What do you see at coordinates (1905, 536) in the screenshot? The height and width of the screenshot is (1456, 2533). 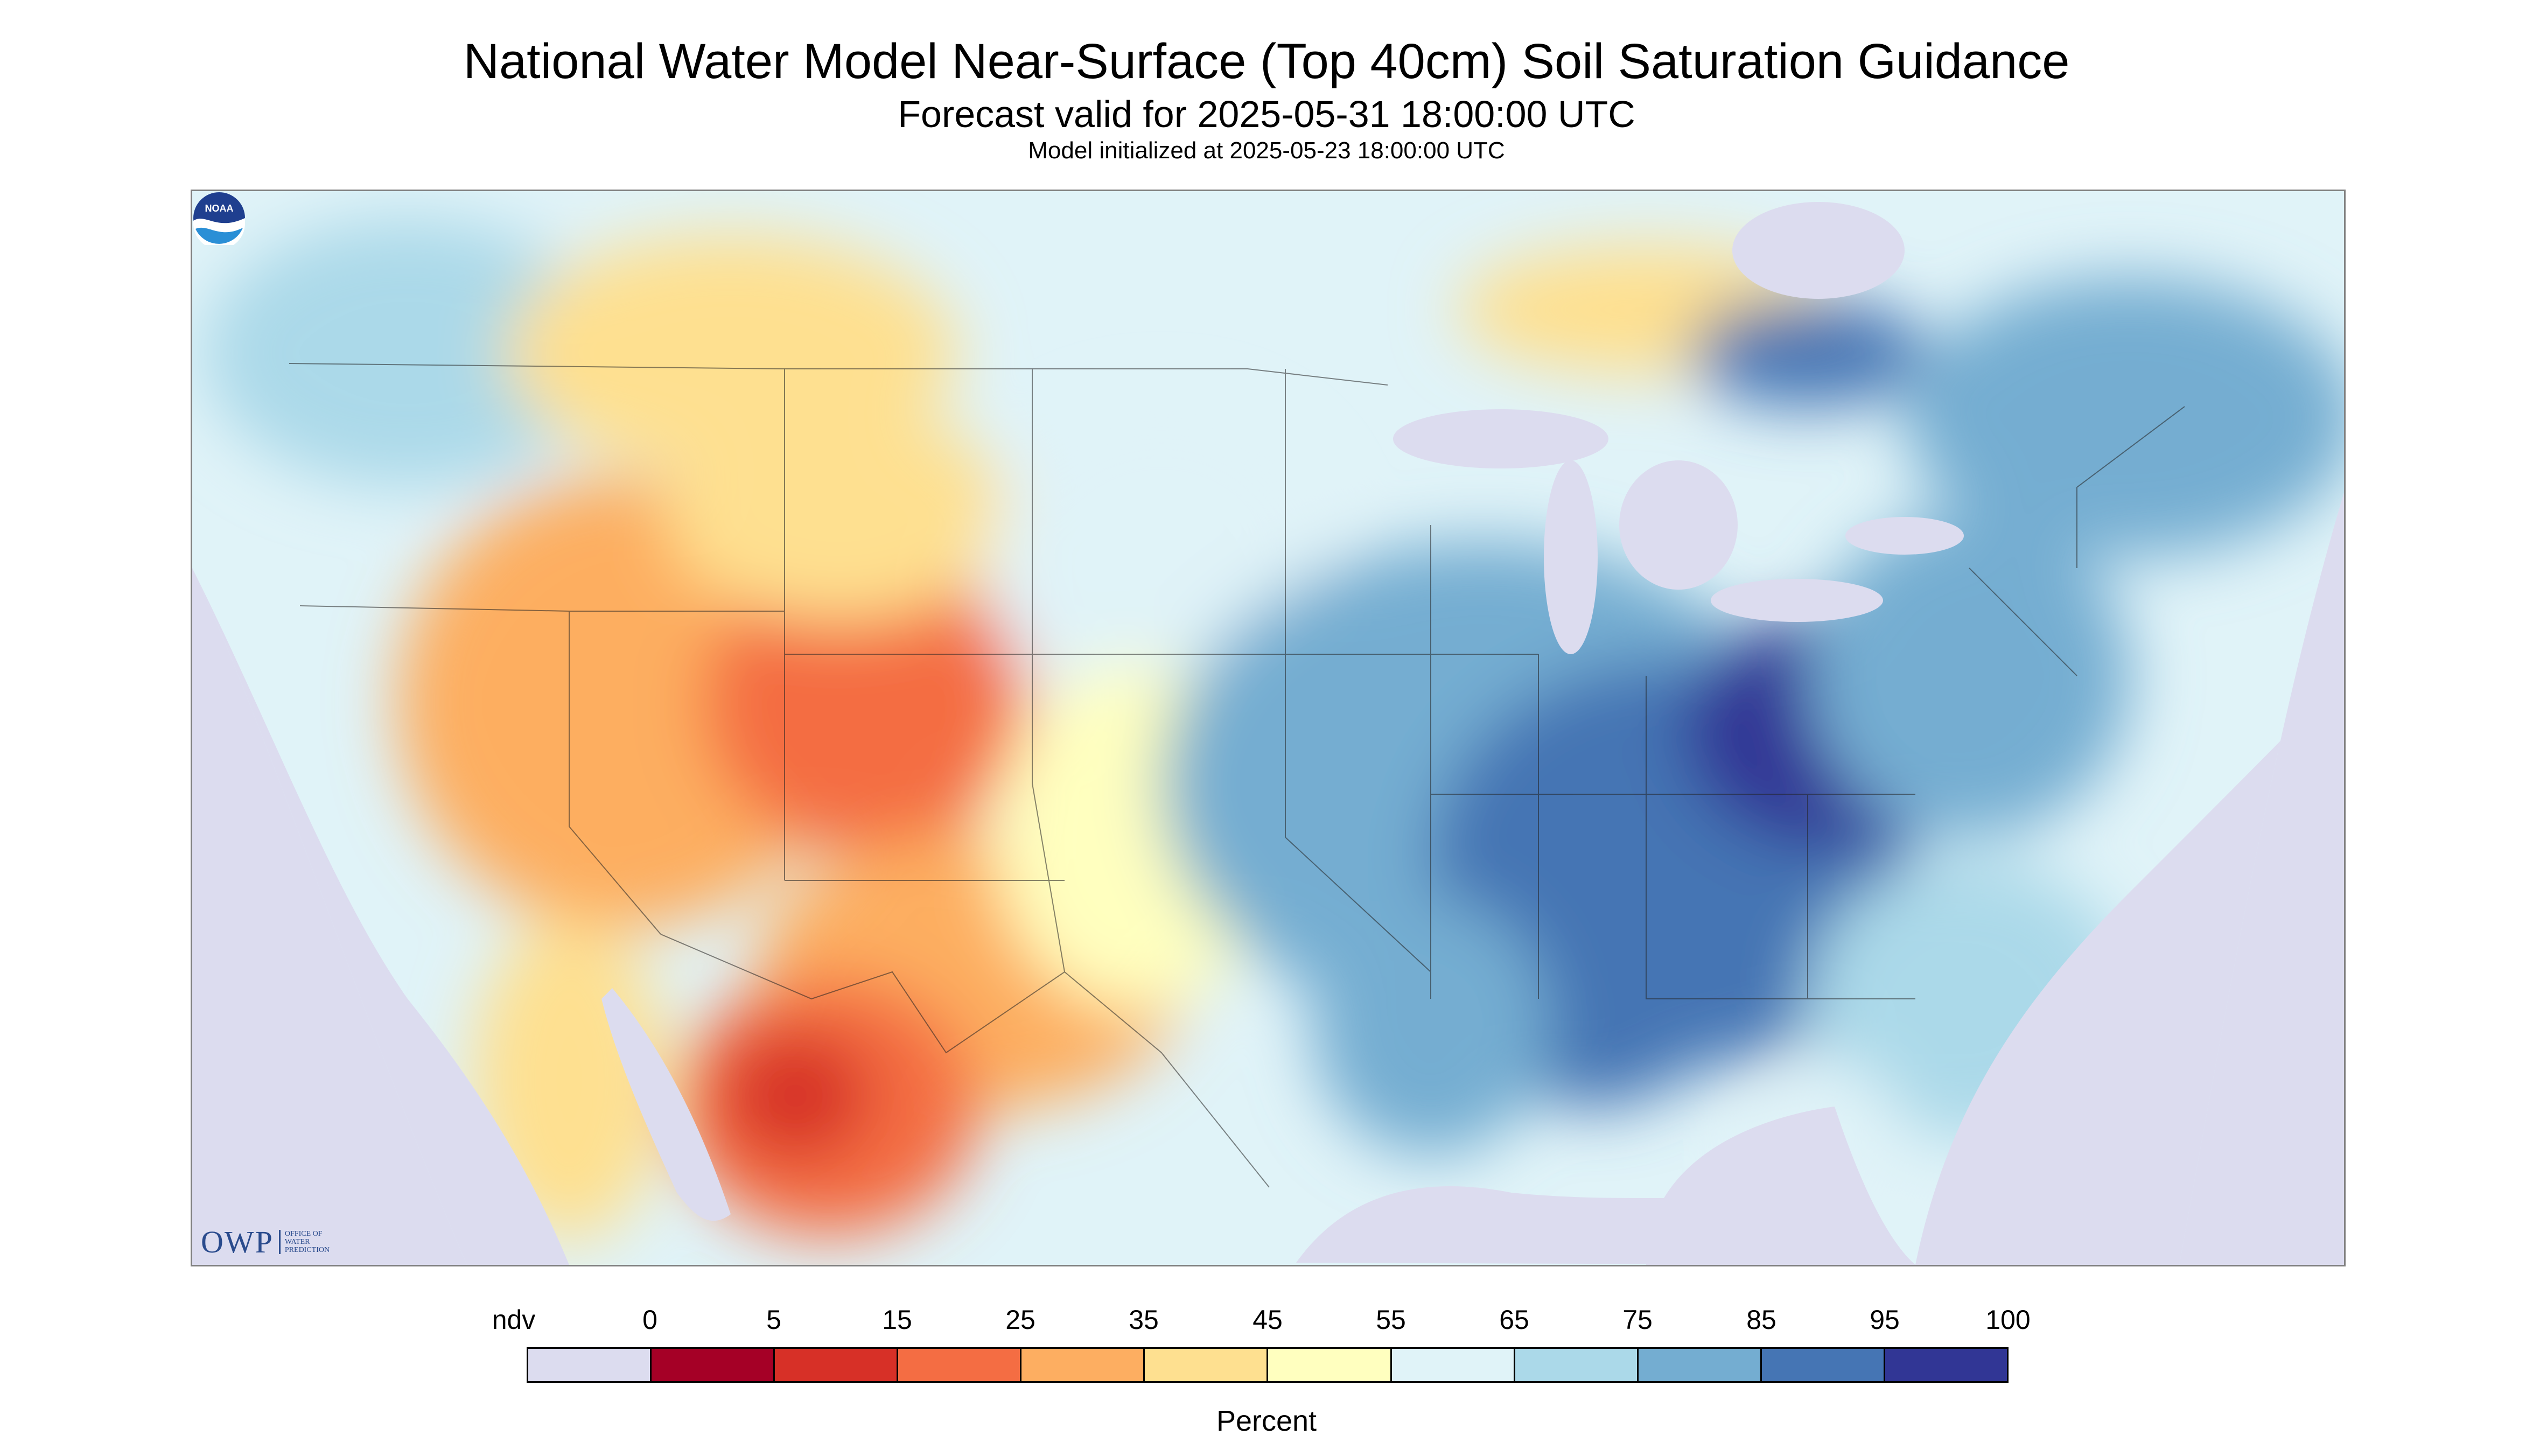 I see `lake-ontario` at bounding box center [1905, 536].